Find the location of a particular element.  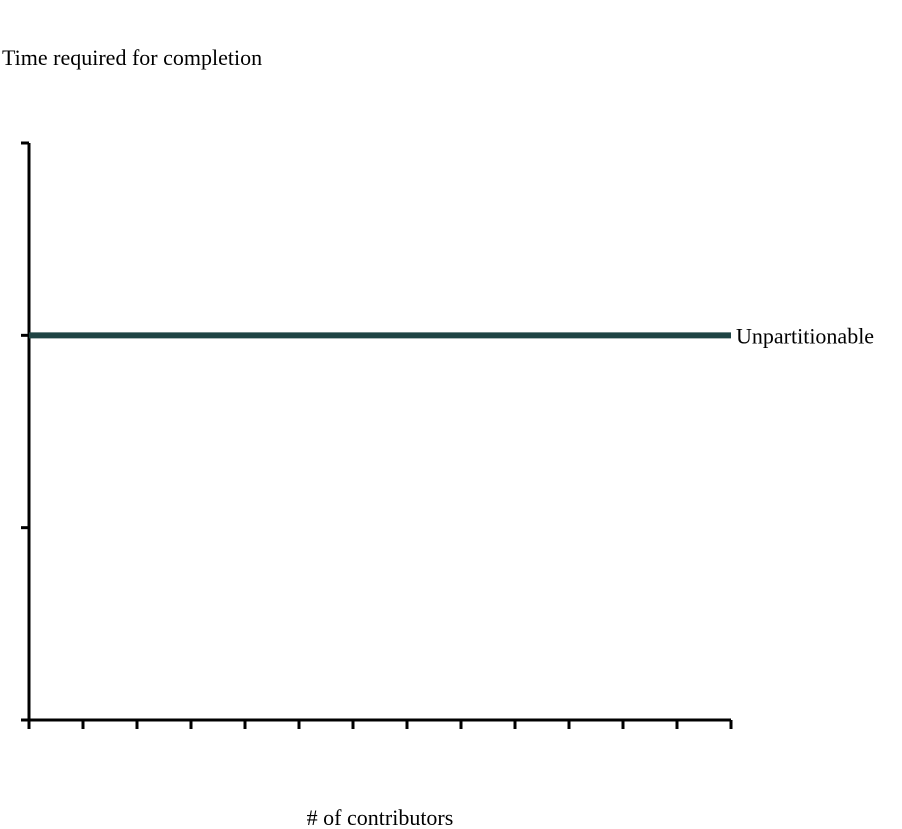

series: Unpartitionable is located at coordinates (451, 335).